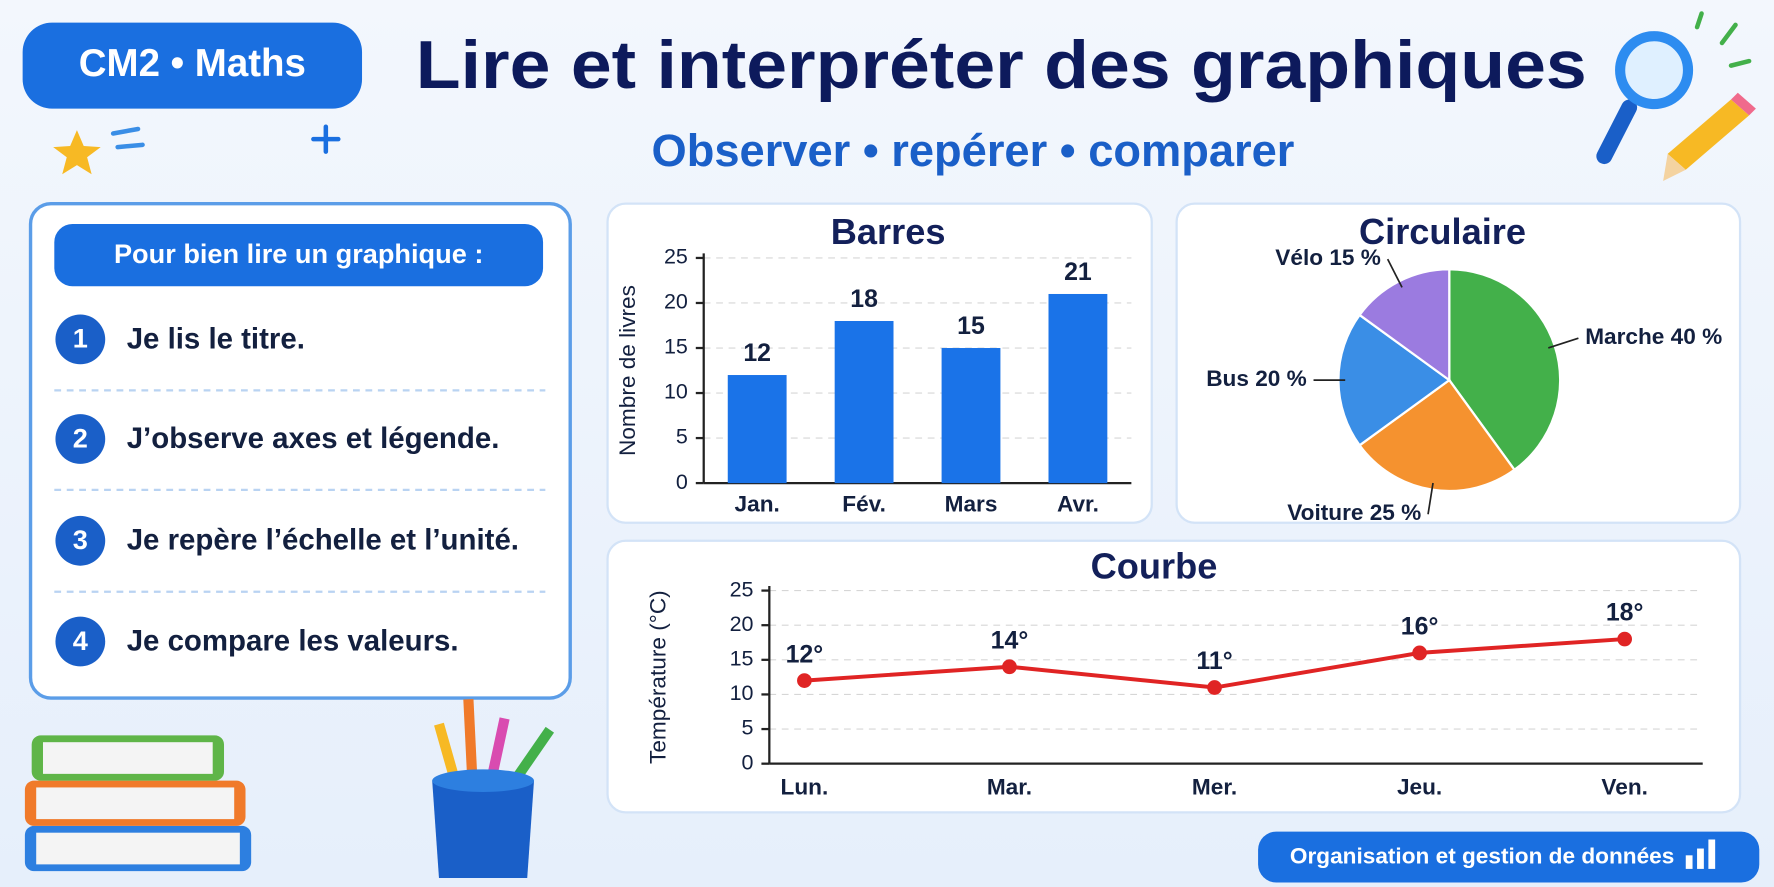 The image size is (1774, 887). What do you see at coordinates (1214, 787) in the screenshot?
I see `x-tick-label: Mer.` at bounding box center [1214, 787].